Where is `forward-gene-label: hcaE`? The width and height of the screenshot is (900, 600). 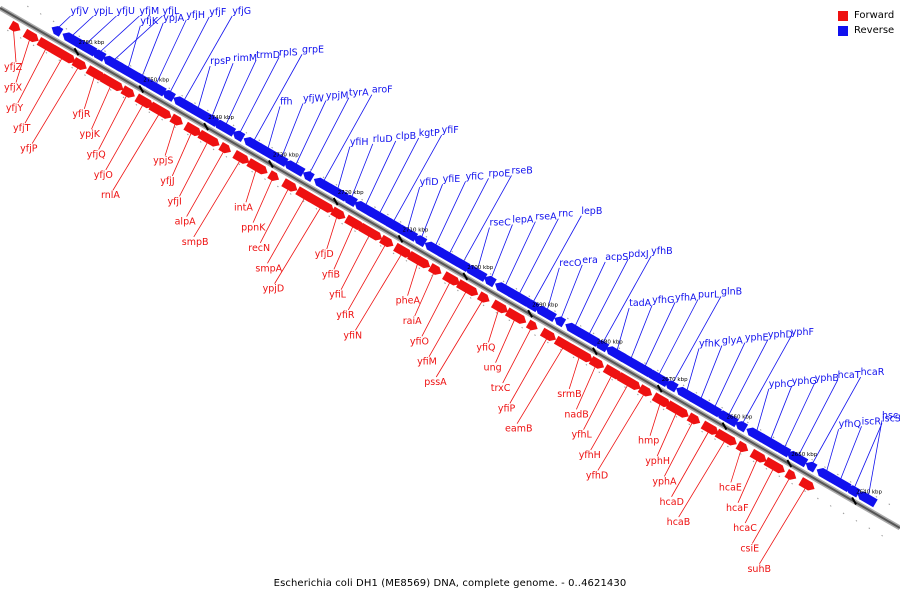
forward-gene-label: hcaE is located at coordinates (730, 487).